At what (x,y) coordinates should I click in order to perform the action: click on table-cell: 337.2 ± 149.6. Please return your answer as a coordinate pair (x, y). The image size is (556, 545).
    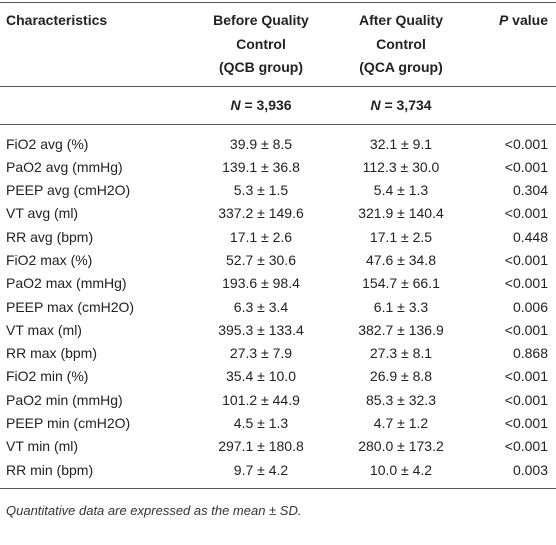
    Looking at the image, I should click on (261, 213).